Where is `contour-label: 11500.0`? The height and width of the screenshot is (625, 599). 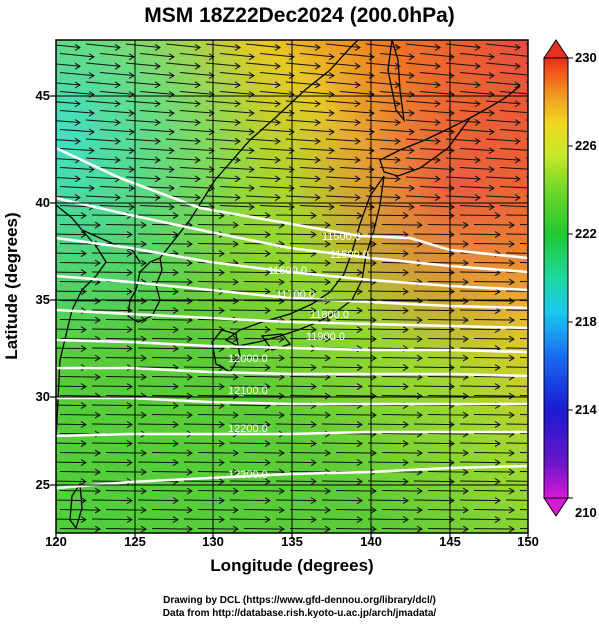
contour-label: 11500.0 is located at coordinates (341, 237).